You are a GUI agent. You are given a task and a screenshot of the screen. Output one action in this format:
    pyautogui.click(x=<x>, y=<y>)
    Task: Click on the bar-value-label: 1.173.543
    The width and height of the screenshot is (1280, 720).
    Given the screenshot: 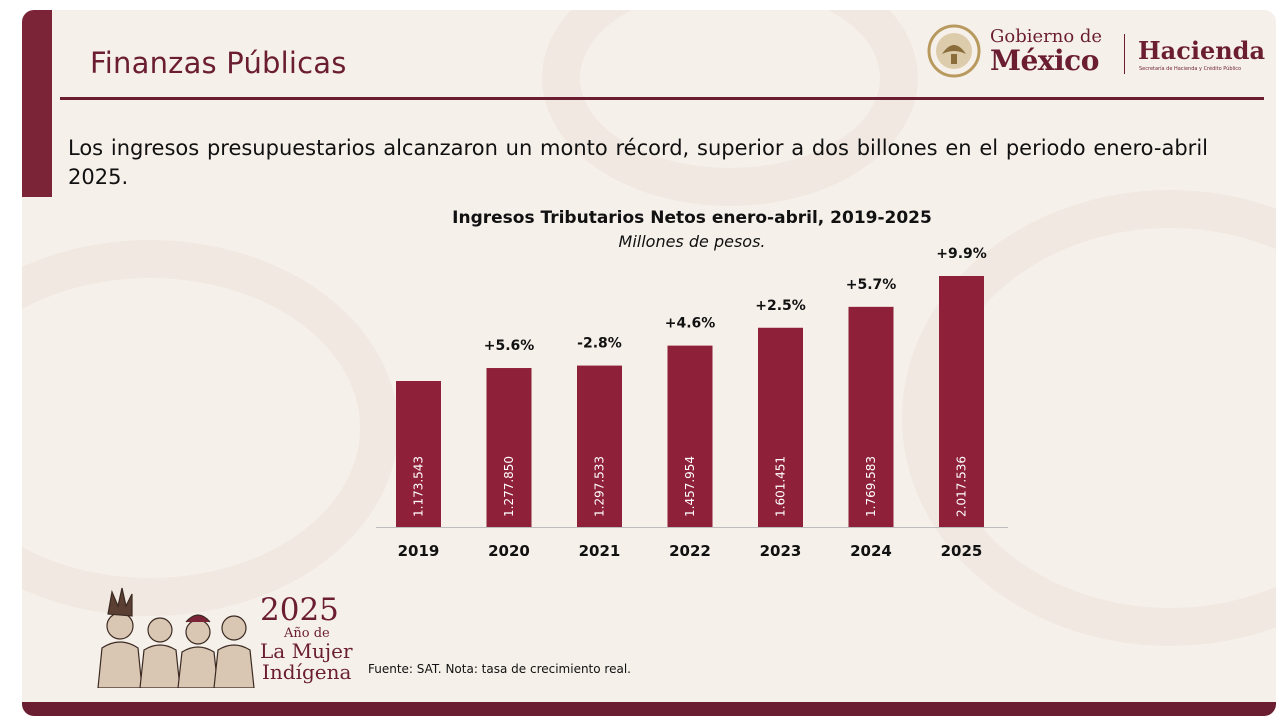 What is the action you would take?
    pyautogui.click(x=419, y=486)
    